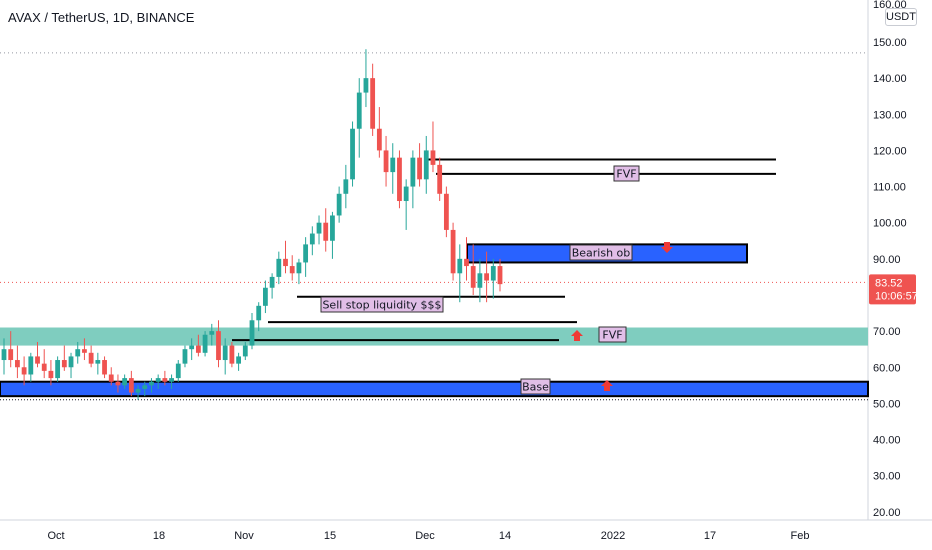  Describe the element at coordinates (890, 5) in the screenshot. I see `y-tick-label: 160.00` at that location.